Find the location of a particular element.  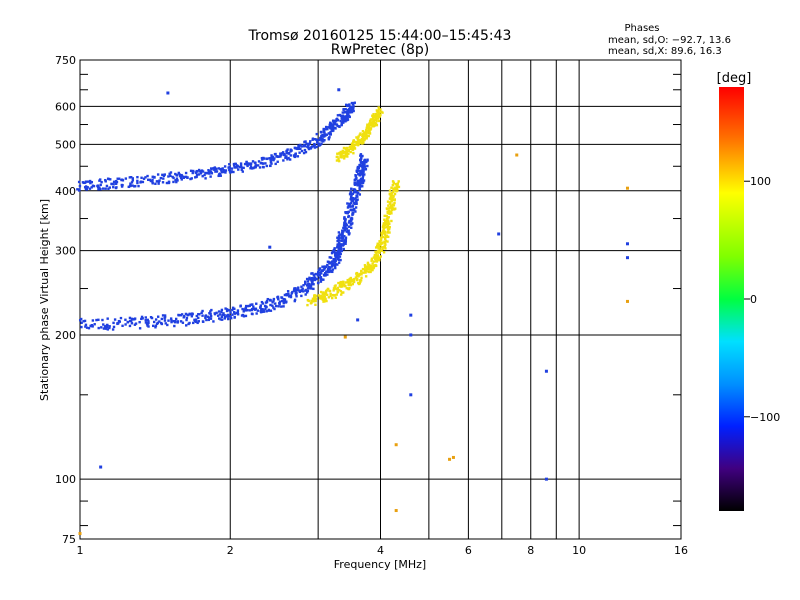

colorbar-ticks: 100 0 −100 is located at coordinates (762, 299).